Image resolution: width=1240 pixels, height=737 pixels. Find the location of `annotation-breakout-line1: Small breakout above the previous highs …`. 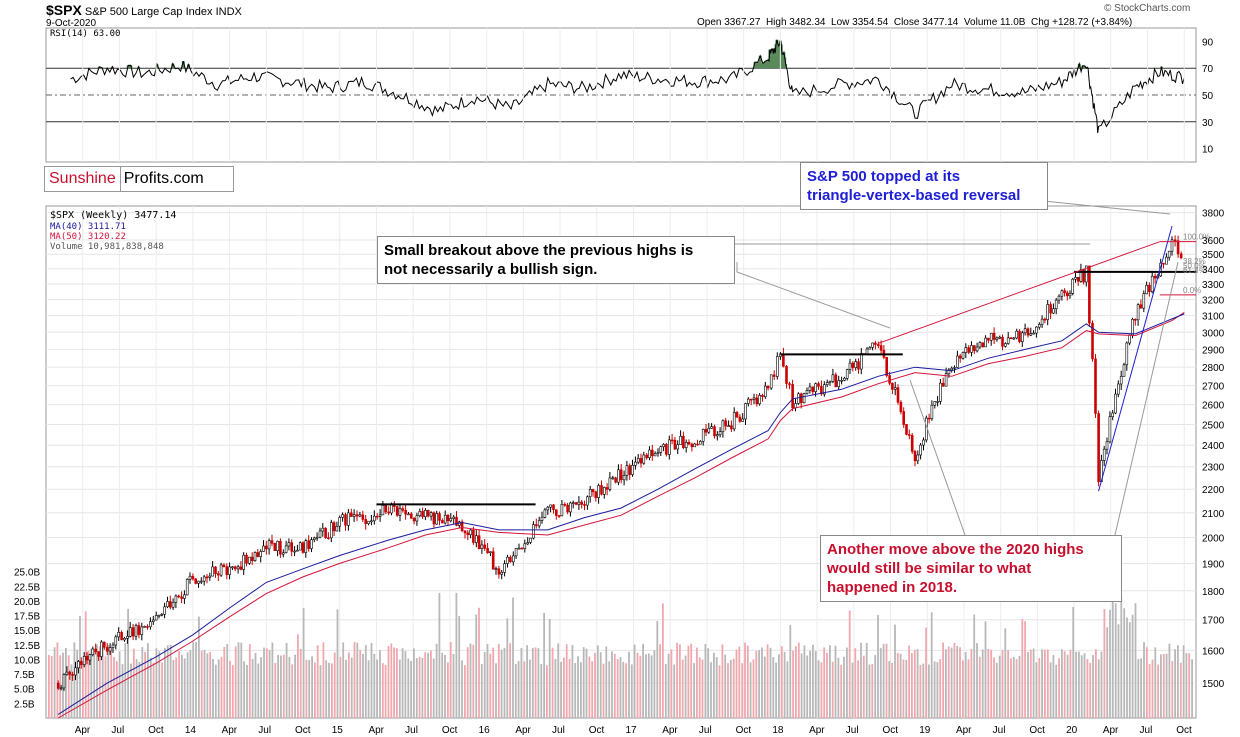

annotation-breakout-line1: Small breakout above the previous highs … is located at coordinates (539, 250).